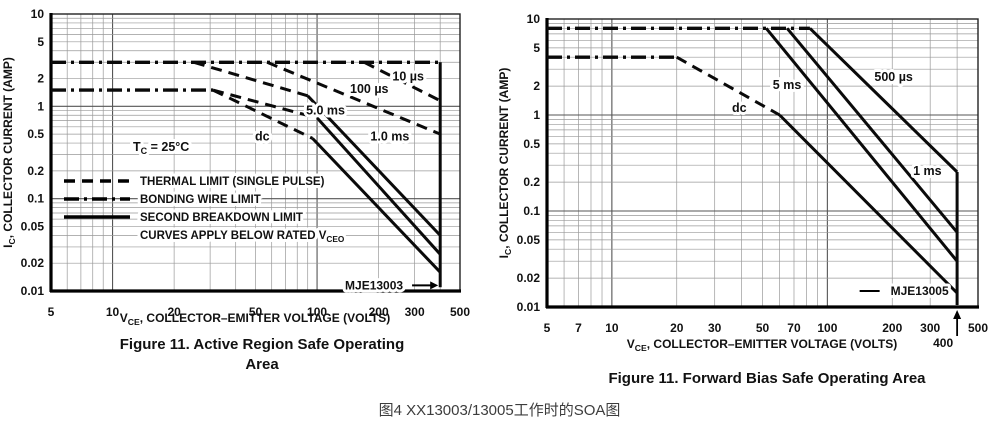 This screenshot has width=999, height=430. What do you see at coordinates (499, 410) in the screenshot?
I see `figure-caption: 图4 XX13003/13005工作时的SOA图` at bounding box center [499, 410].